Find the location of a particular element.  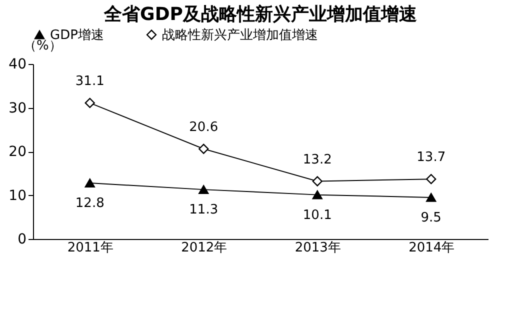

data-label: 13.2 is located at coordinates (317, 160).